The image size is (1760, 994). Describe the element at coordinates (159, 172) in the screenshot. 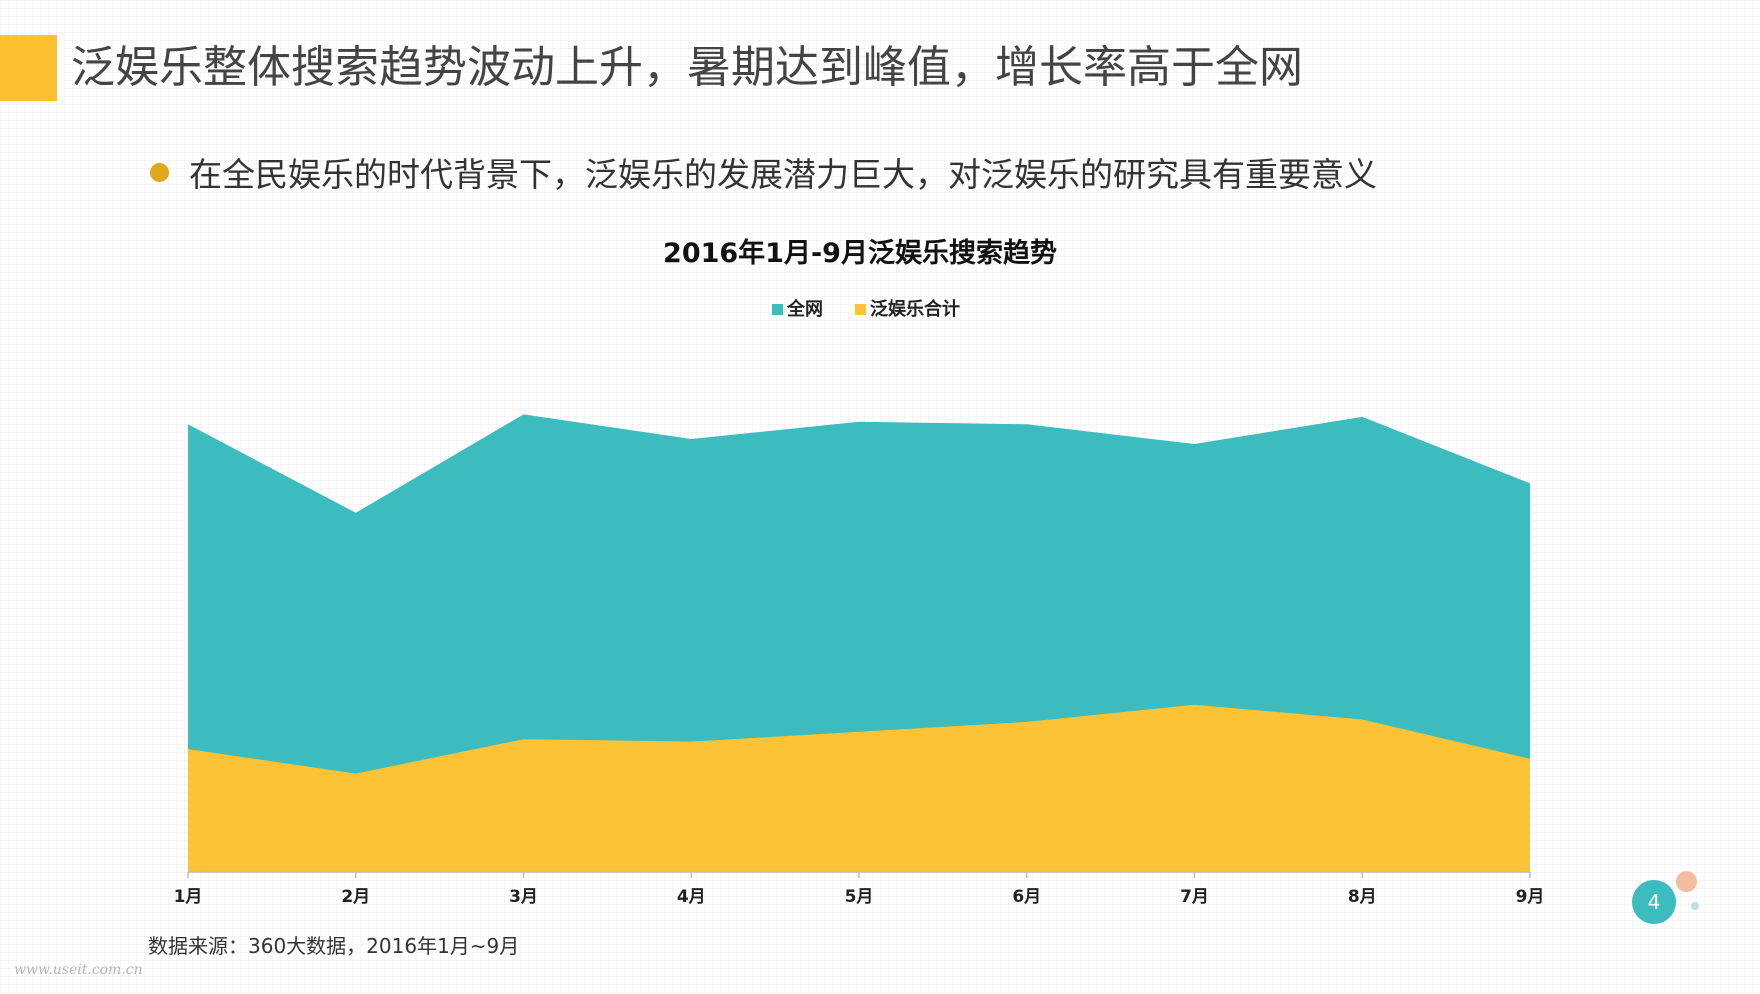

I see `bullet-dot-icon` at that location.